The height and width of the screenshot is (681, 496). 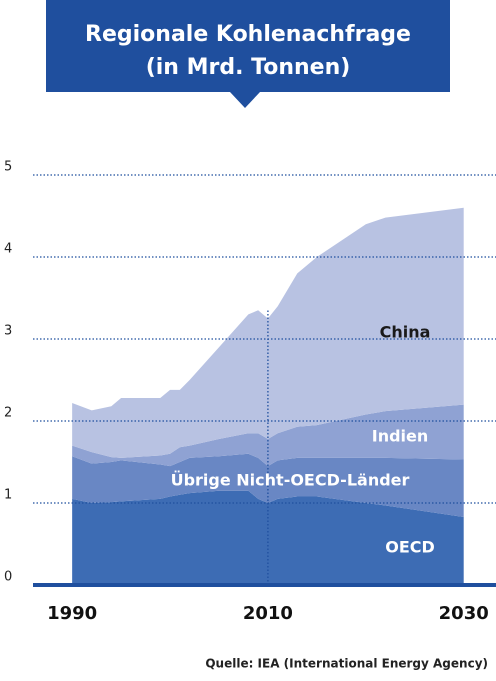 I want to click on x-tick-label: 1990, so click(x=72, y=613).